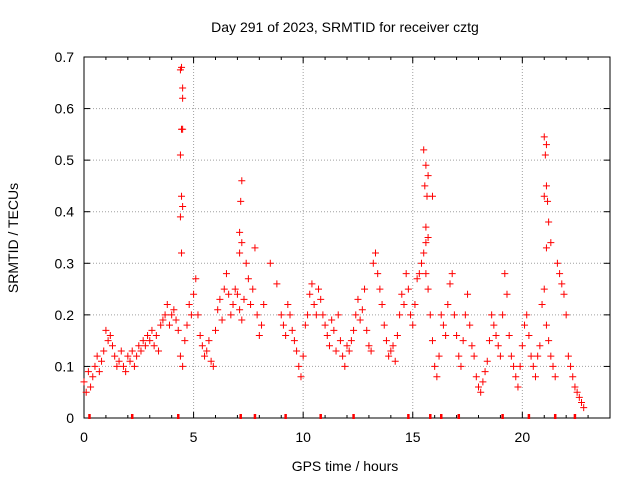  I want to click on bottom-rug-ticks, so click(332, 416).